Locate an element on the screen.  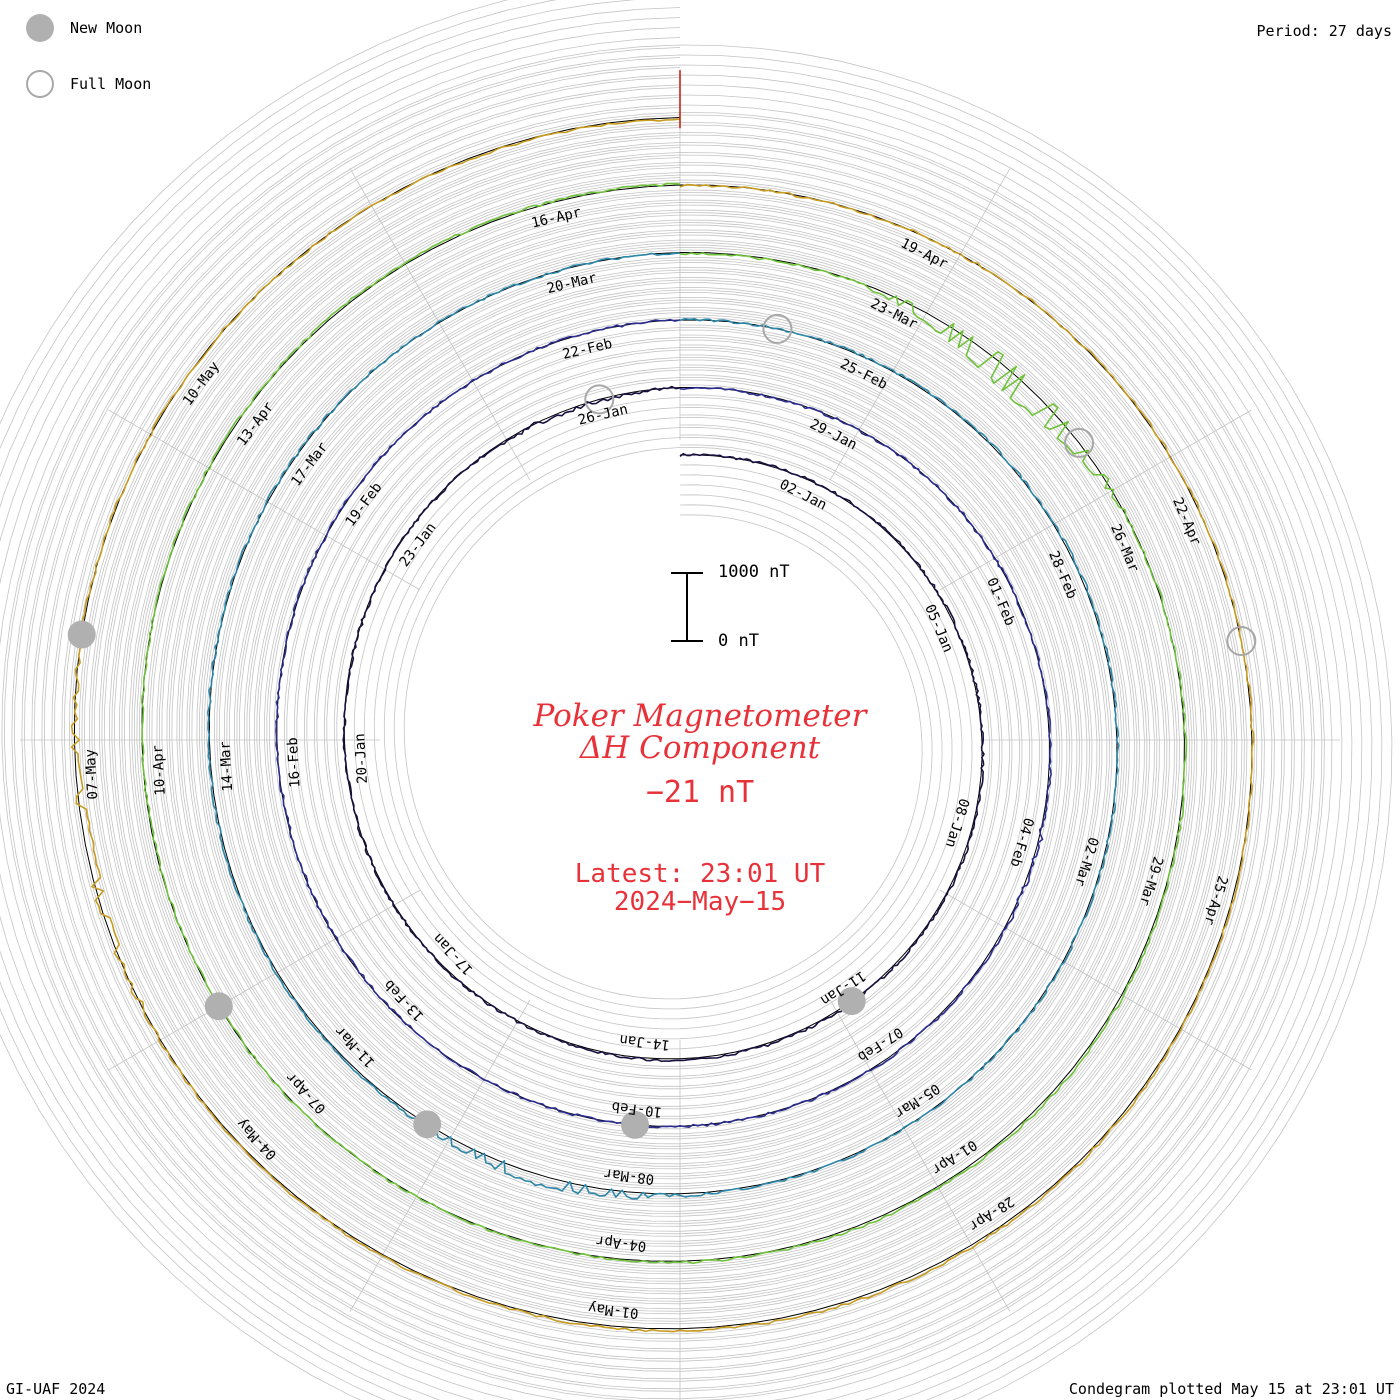
latest-timestamp: Latest: 23:01 UT 2024−May−15 is located at coordinates (700, 888).